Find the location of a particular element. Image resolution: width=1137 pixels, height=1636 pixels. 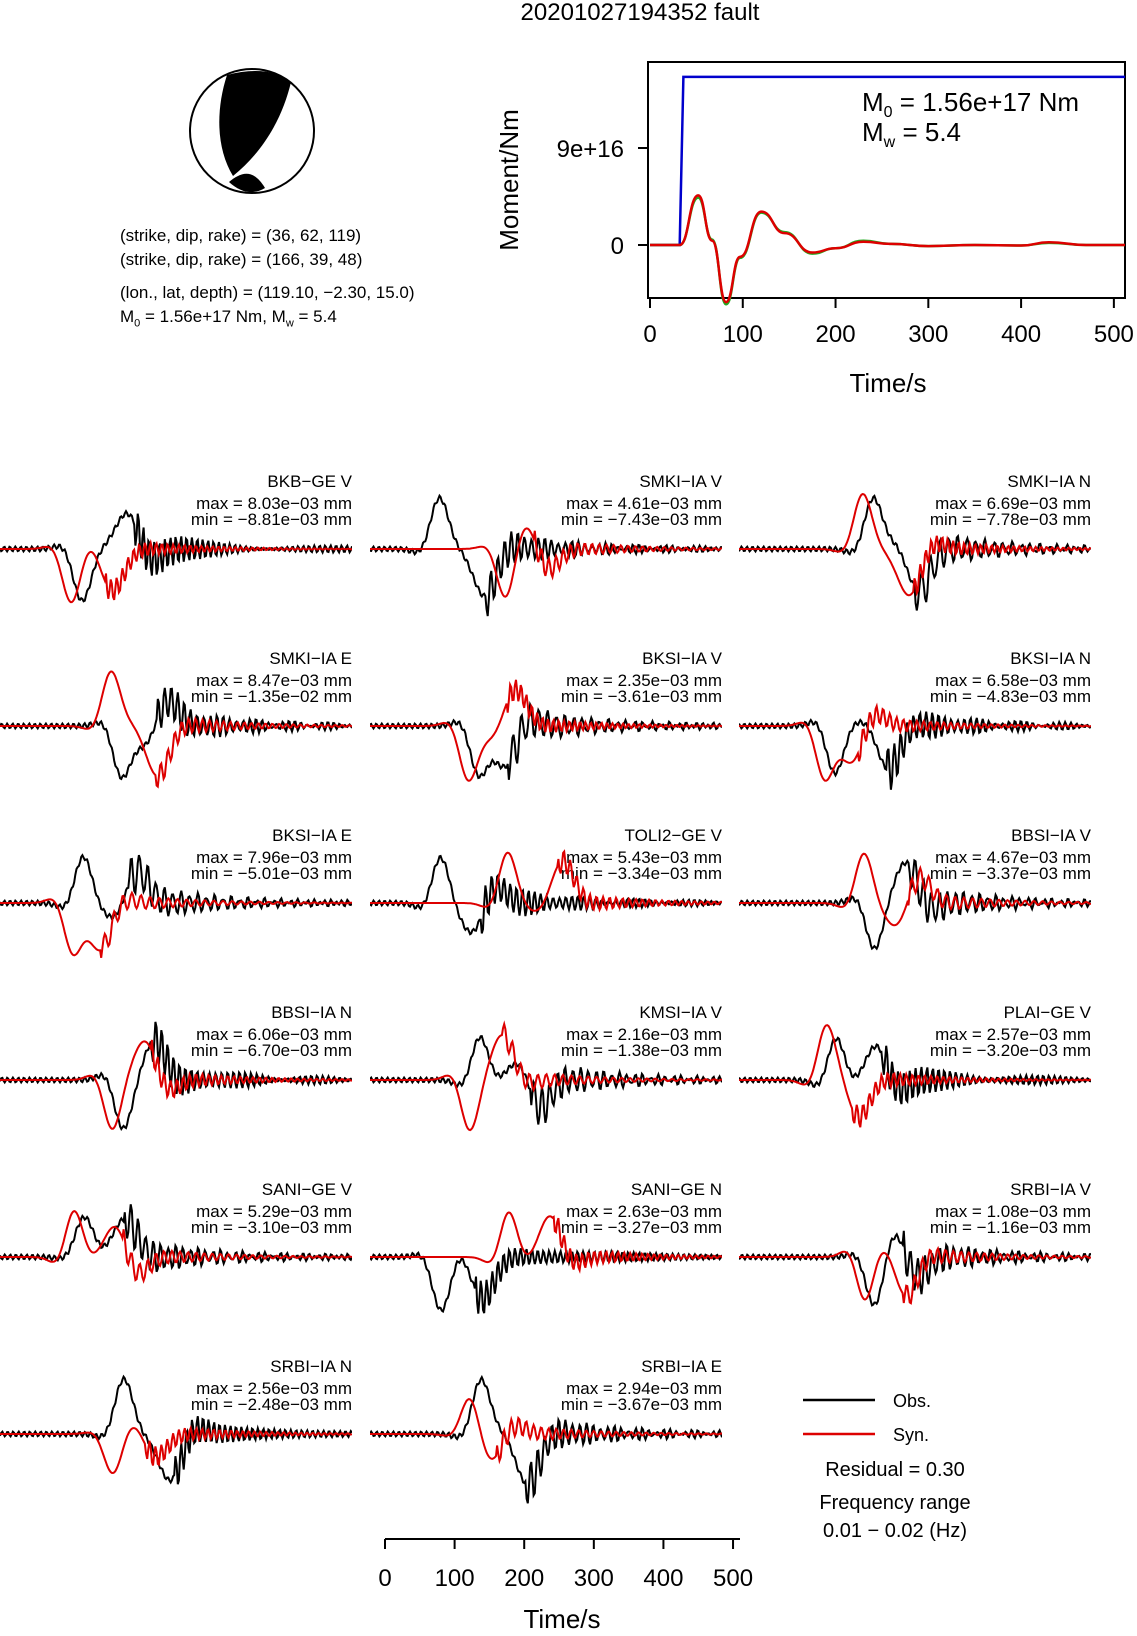

min-value: min = −6.70e−03 mm is located at coordinates (271, 1050).